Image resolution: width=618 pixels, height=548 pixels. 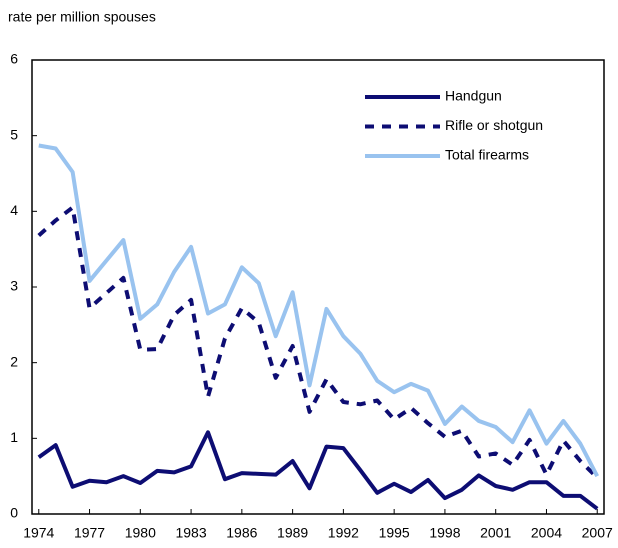 I want to click on y-tick-label: 5, so click(x=14, y=134).